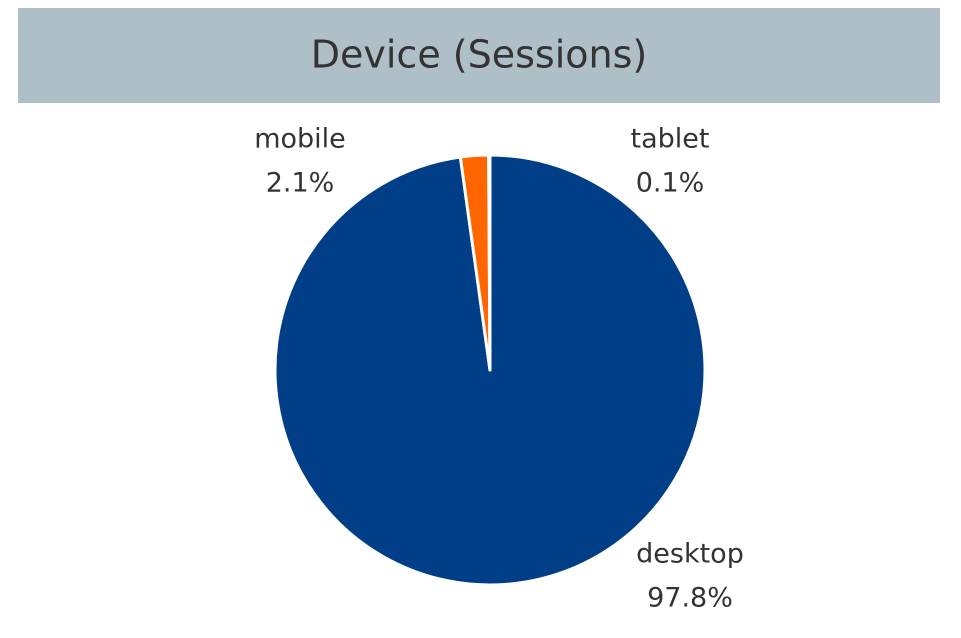 The height and width of the screenshot is (638, 961). What do you see at coordinates (300, 183) in the screenshot?
I see `slice-value-label: 2.1%` at bounding box center [300, 183].